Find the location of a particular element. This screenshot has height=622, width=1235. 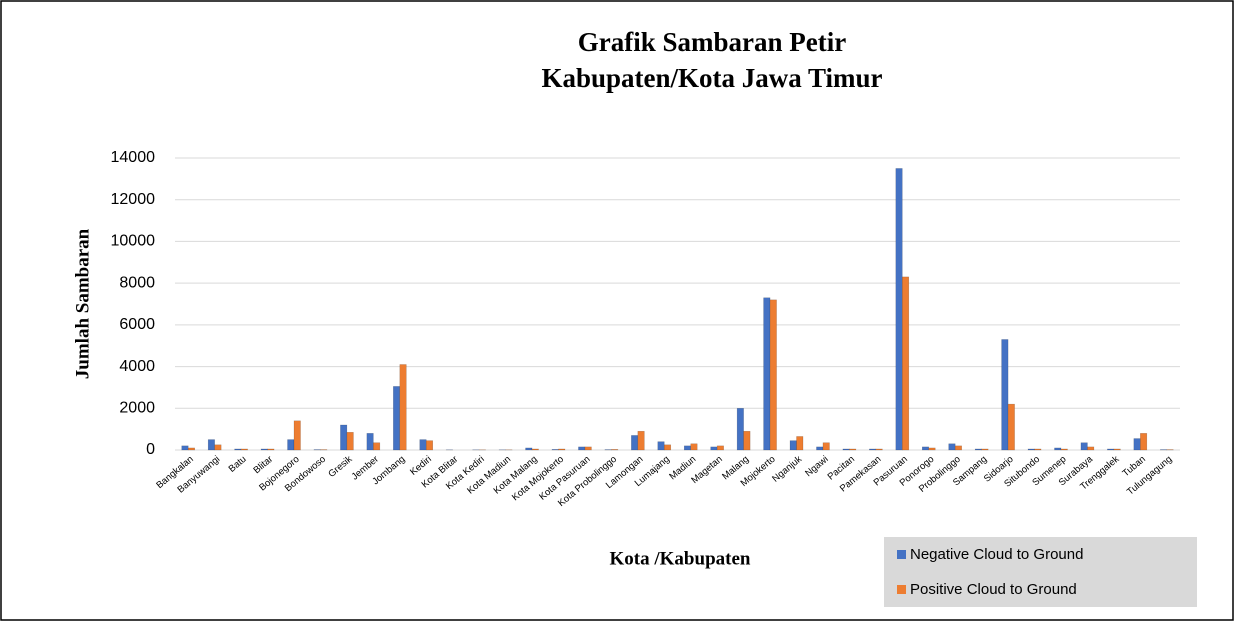

chart-title: Kabupaten/Kota Jawa Timur is located at coordinates (711, 78).